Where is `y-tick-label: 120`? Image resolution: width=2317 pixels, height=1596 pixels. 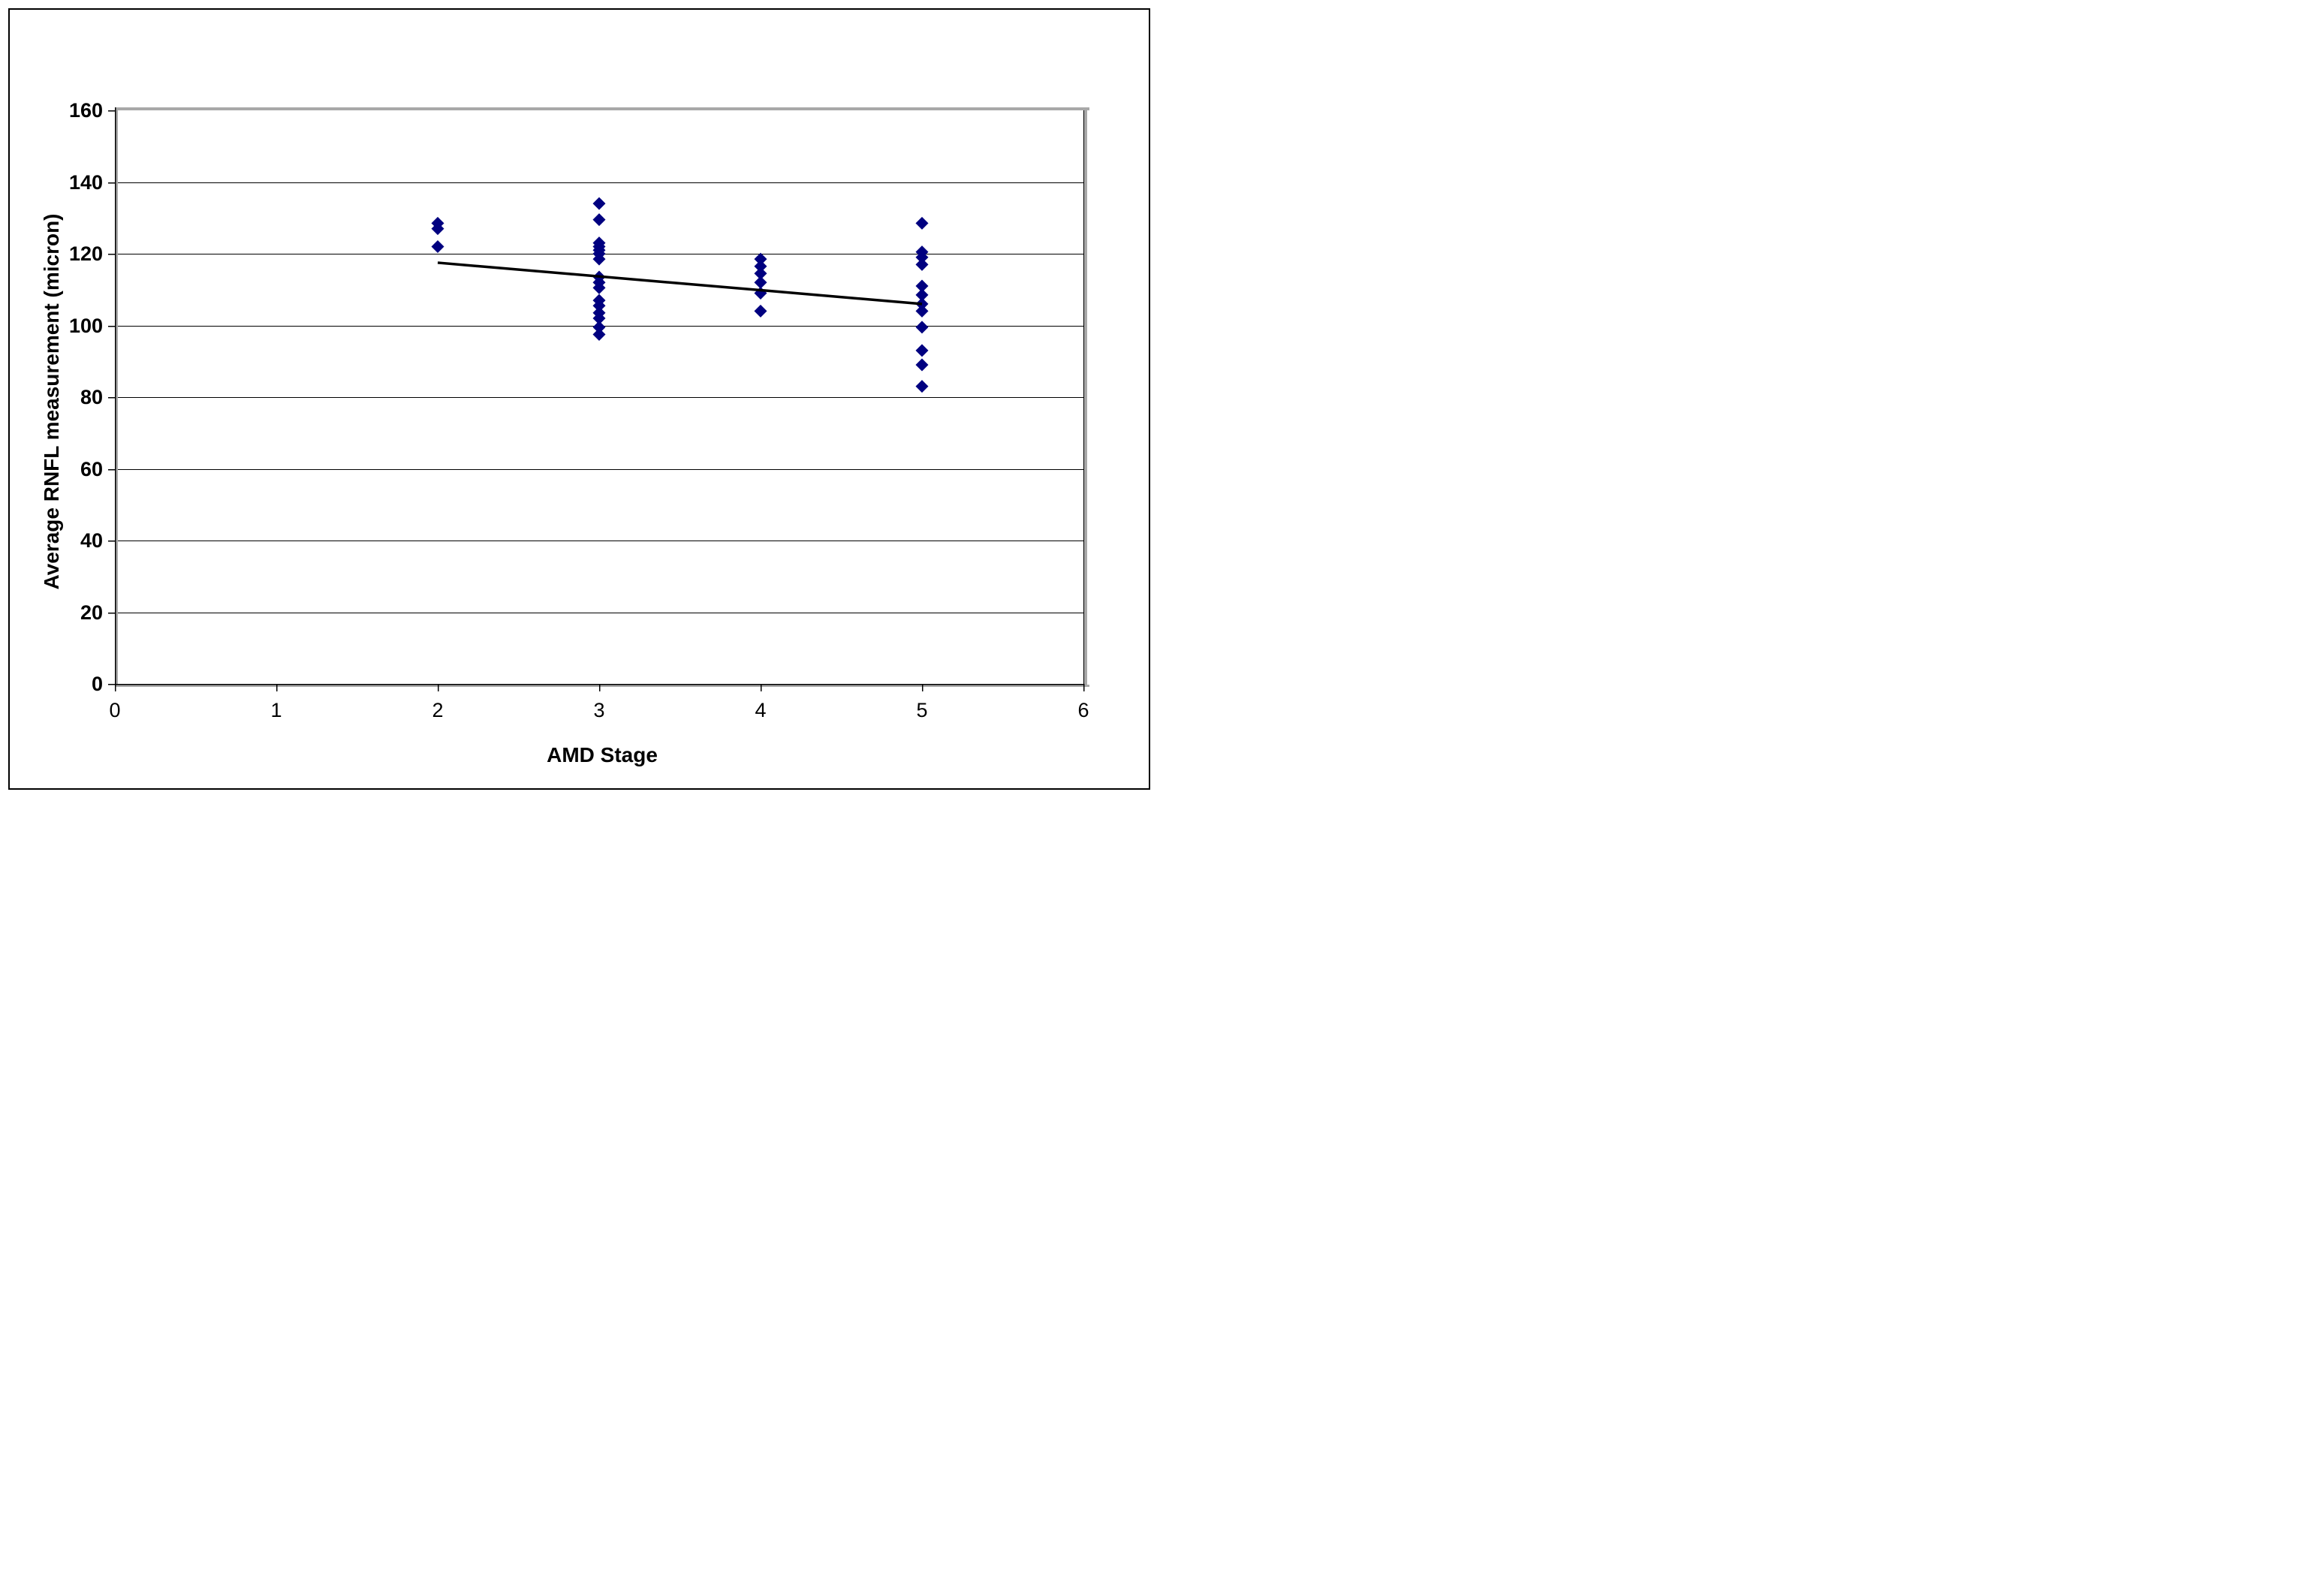
y-tick-label: 120 is located at coordinates (85, 253).